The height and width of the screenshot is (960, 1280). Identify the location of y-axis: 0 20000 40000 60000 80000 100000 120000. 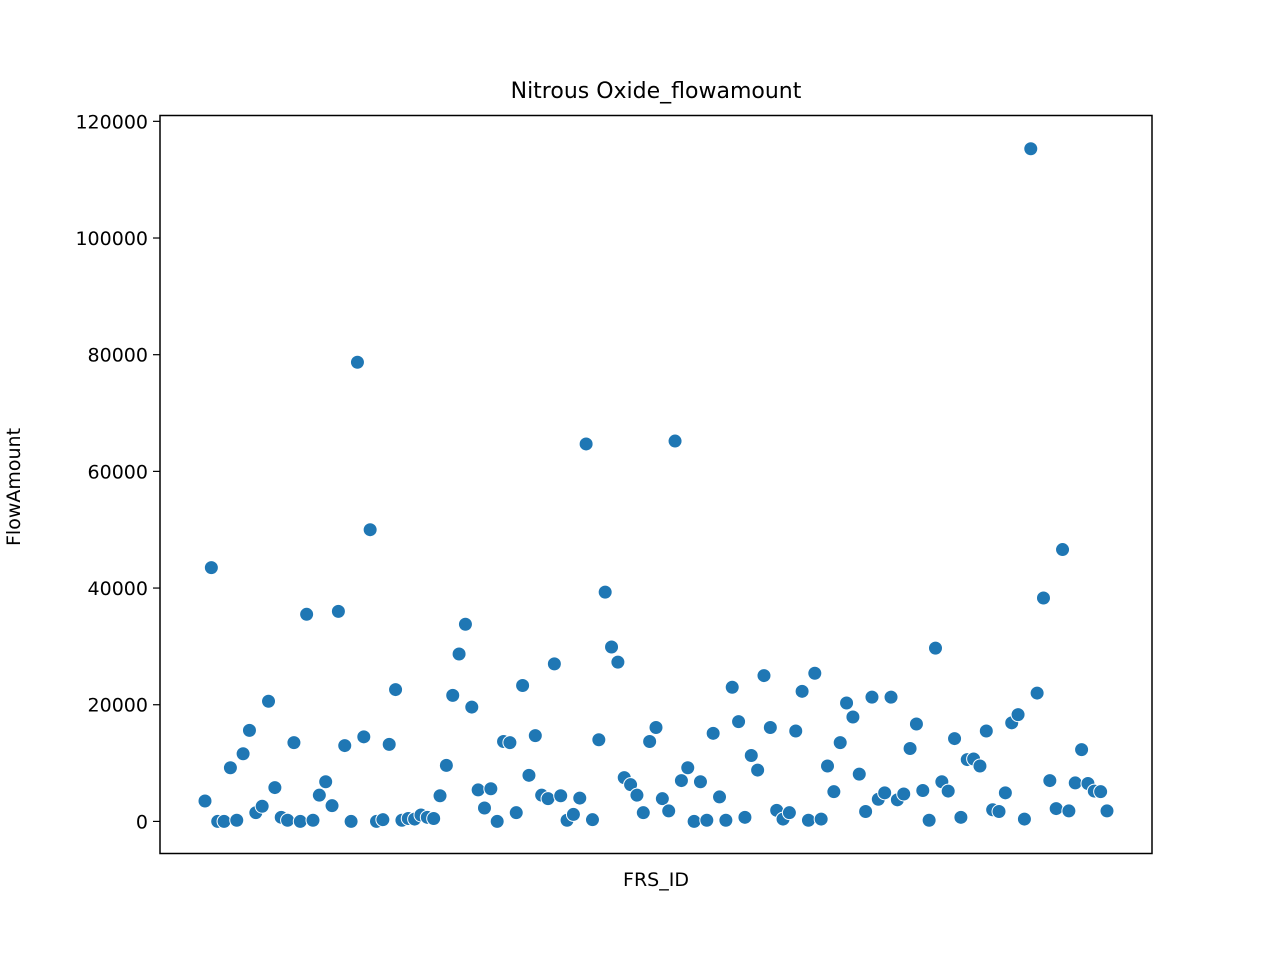
(117, 472).